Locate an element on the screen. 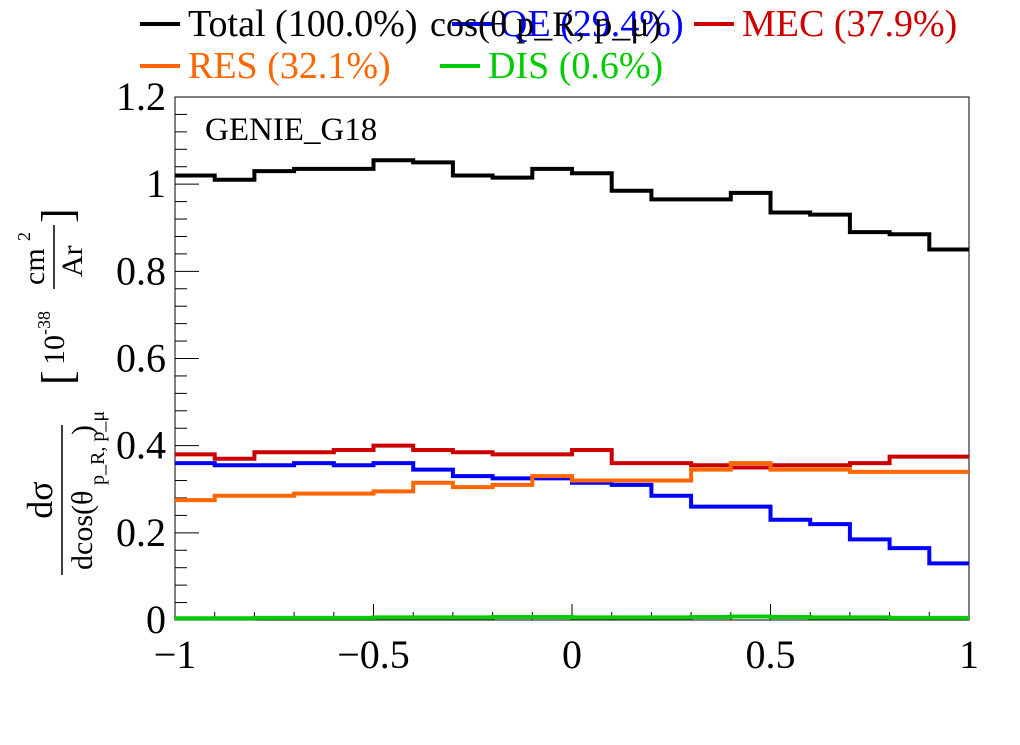 This screenshot has height=745, width=1020. legend-label-2: MEC (37.9%) is located at coordinates (849, 24).